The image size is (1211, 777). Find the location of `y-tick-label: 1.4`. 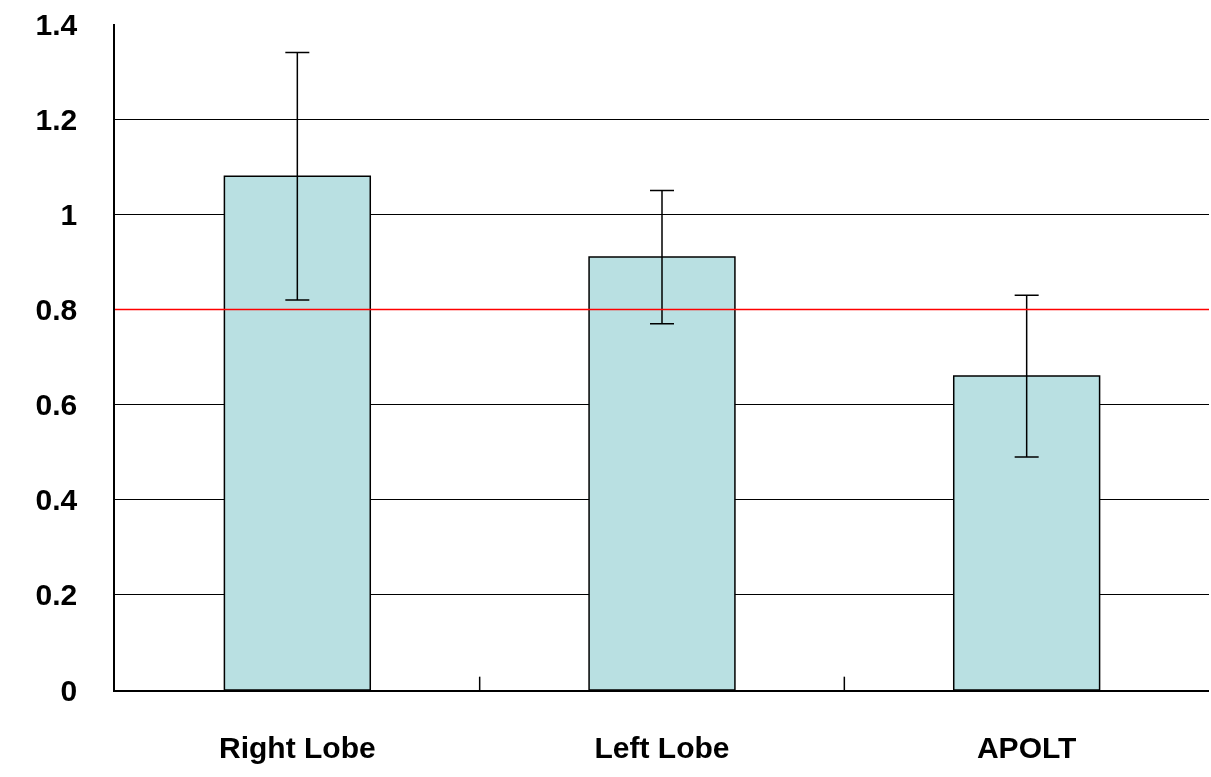

y-tick-label: 1.4 is located at coordinates (56, 24).